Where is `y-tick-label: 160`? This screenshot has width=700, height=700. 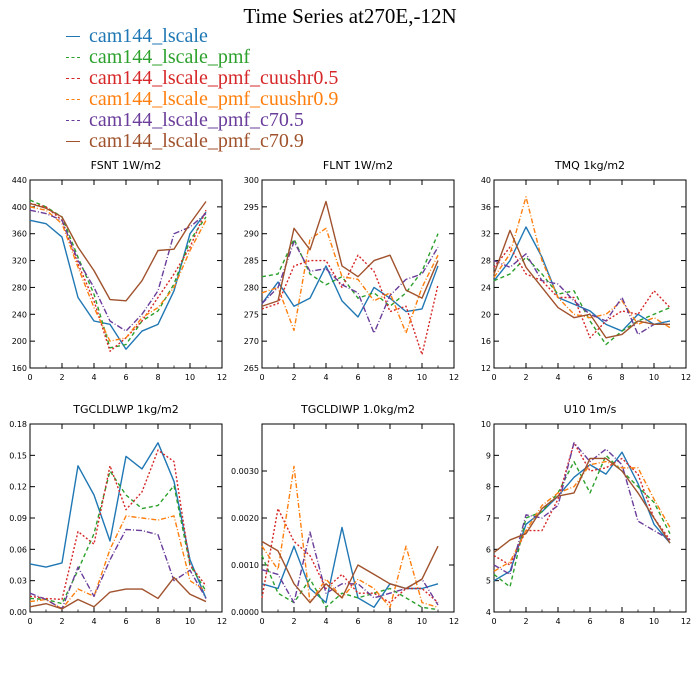
y-tick-label: 160 is located at coordinates (19, 368).